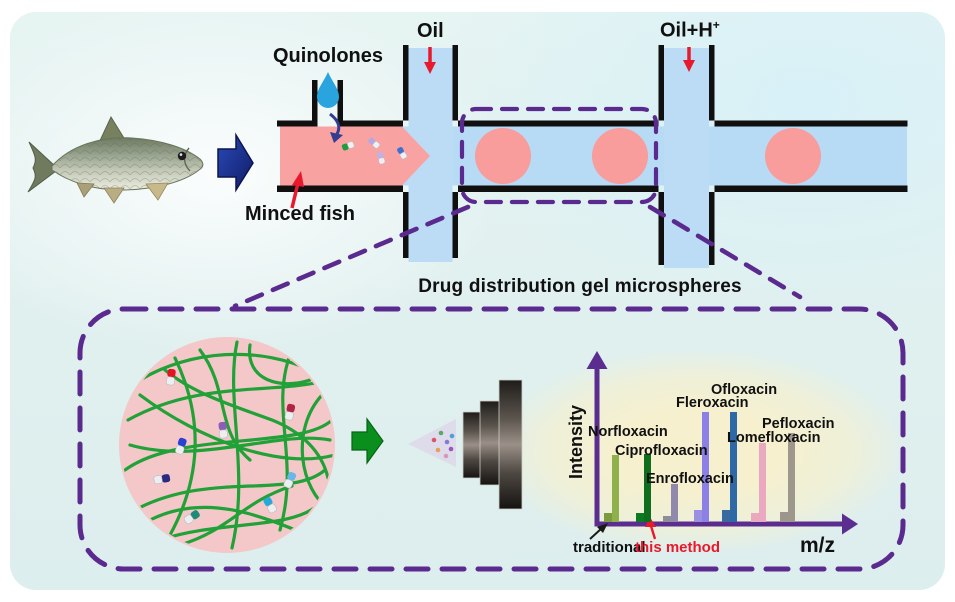 This screenshot has height=602, width=955. I want to click on gel-microsphere-detail, so click(227, 445).